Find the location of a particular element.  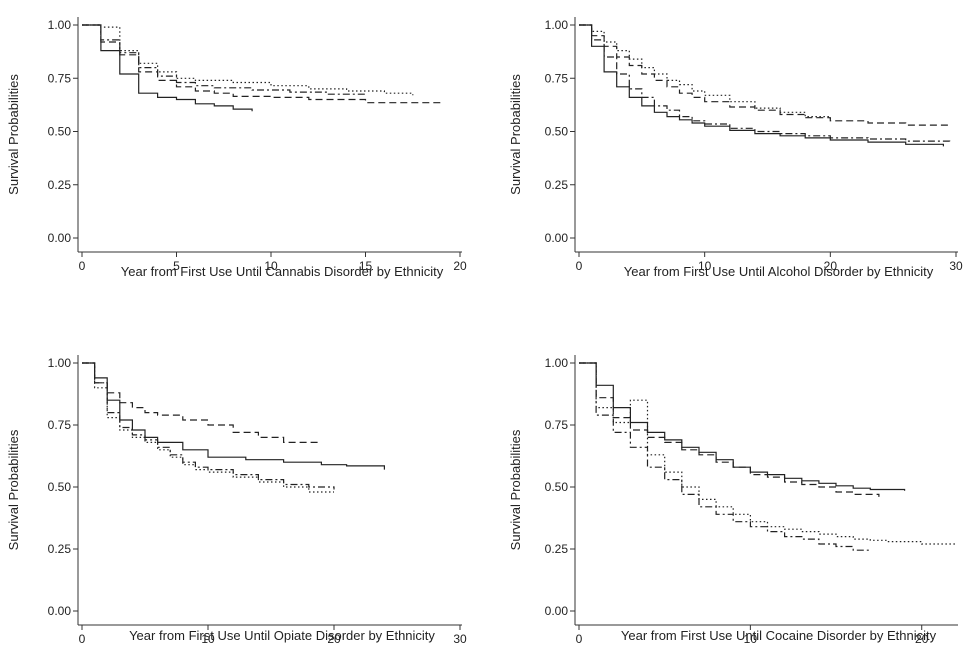

x-tick-label: 15 is located at coordinates (366, 266).